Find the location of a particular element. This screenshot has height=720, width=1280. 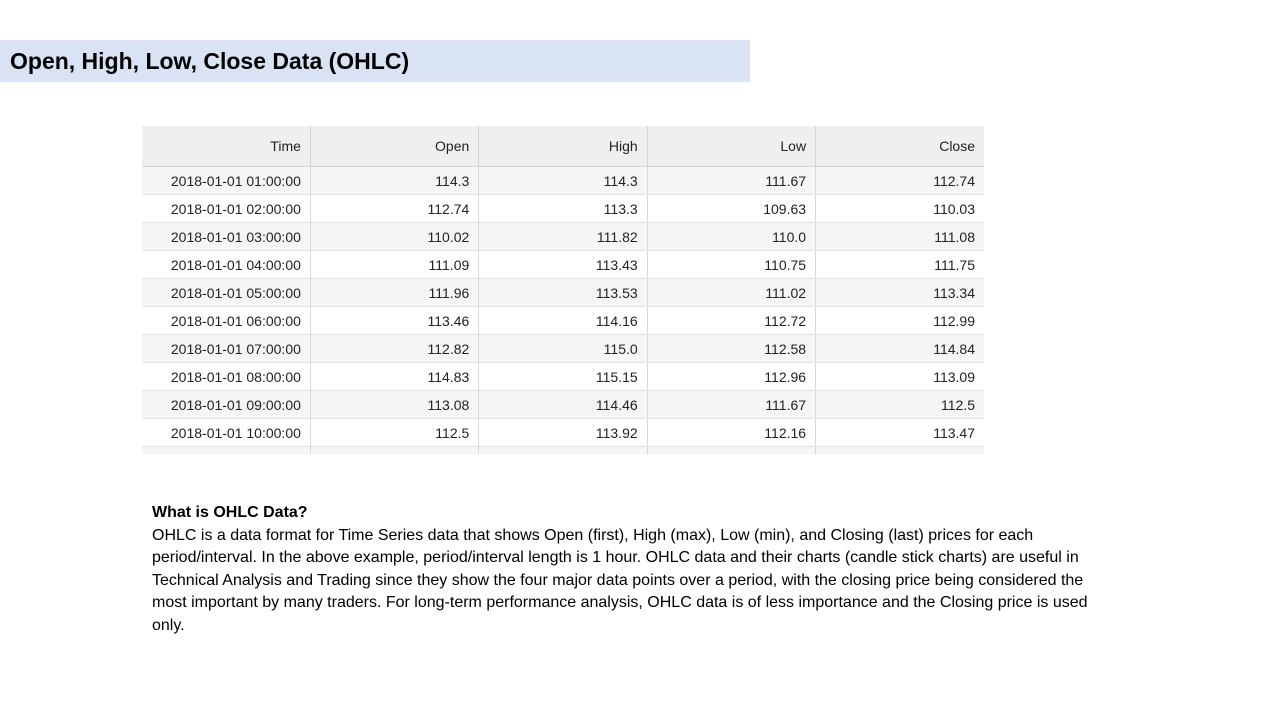

table-cell-high: 113.53 is located at coordinates (563, 292).